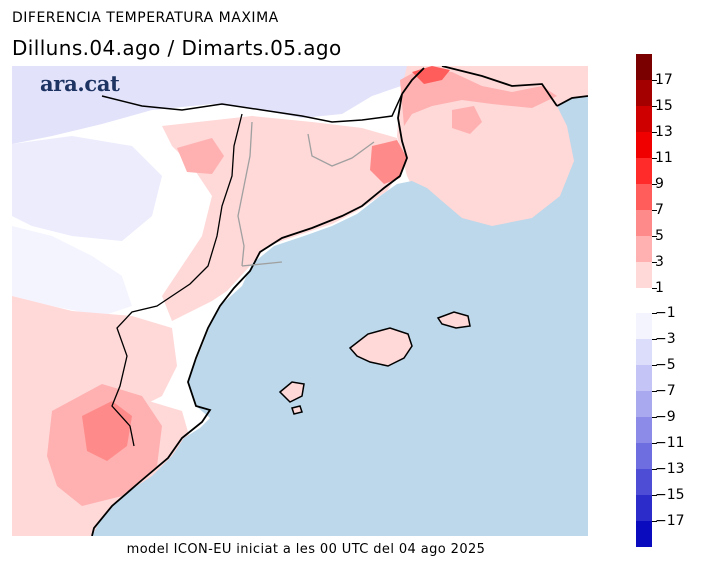 This screenshot has width=705, height=572. Describe the element at coordinates (665, 417) in the screenshot. I see `legend-negative-label: −9` at that location.